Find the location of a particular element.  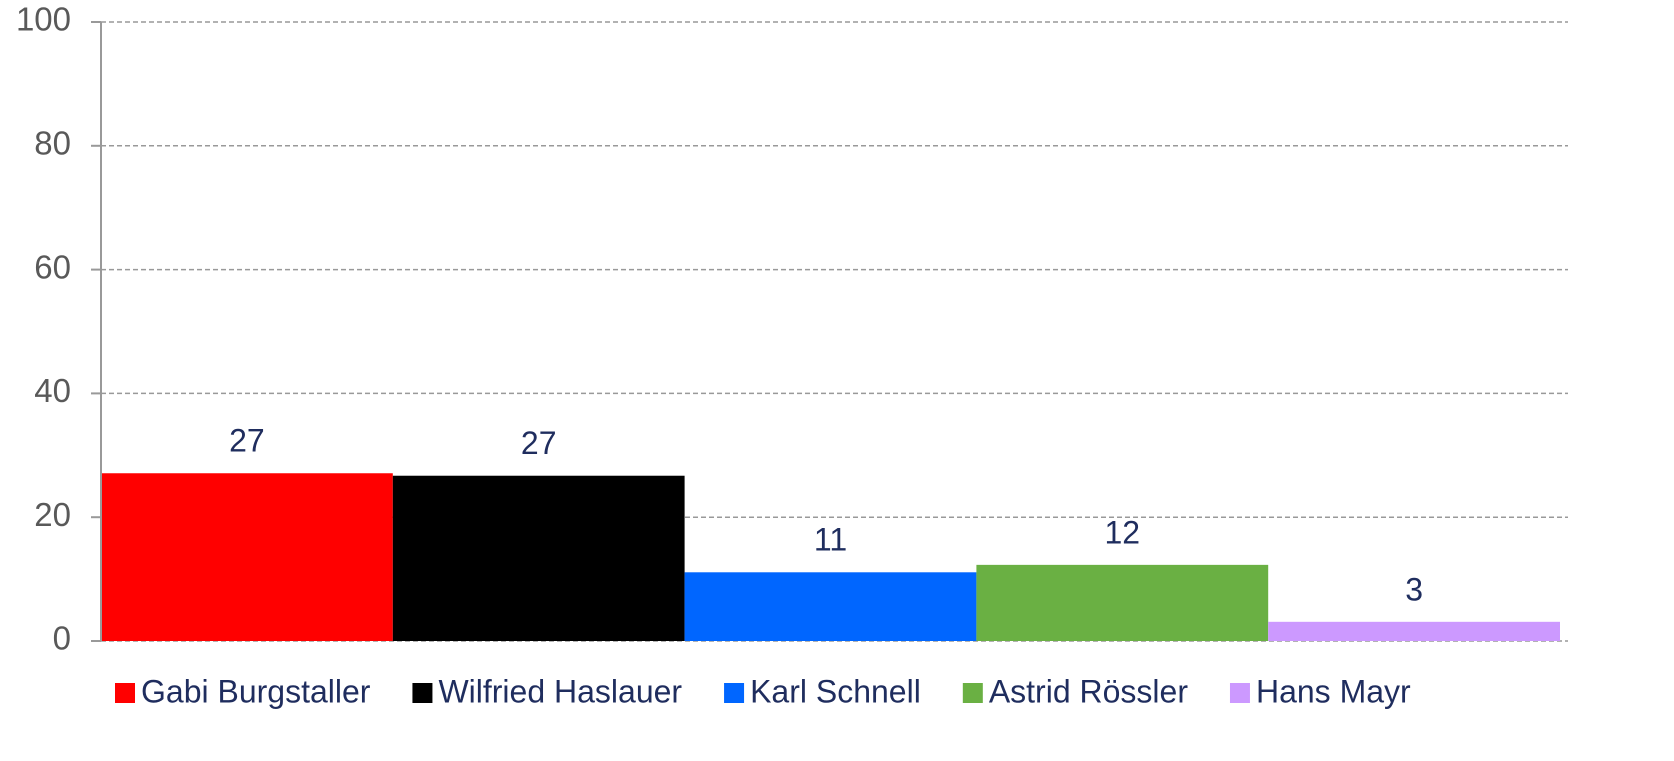

legend-label: Gabi Burgstaller is located at coordinates (256, 691).